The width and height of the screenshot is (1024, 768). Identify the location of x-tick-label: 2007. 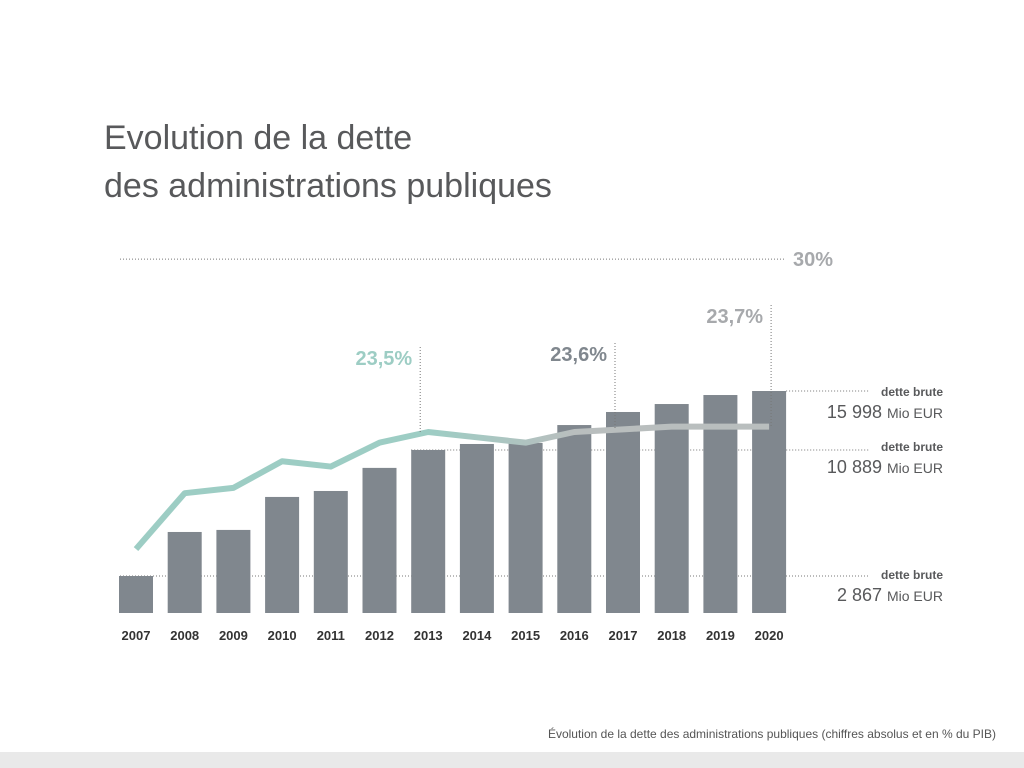
(136, 635).